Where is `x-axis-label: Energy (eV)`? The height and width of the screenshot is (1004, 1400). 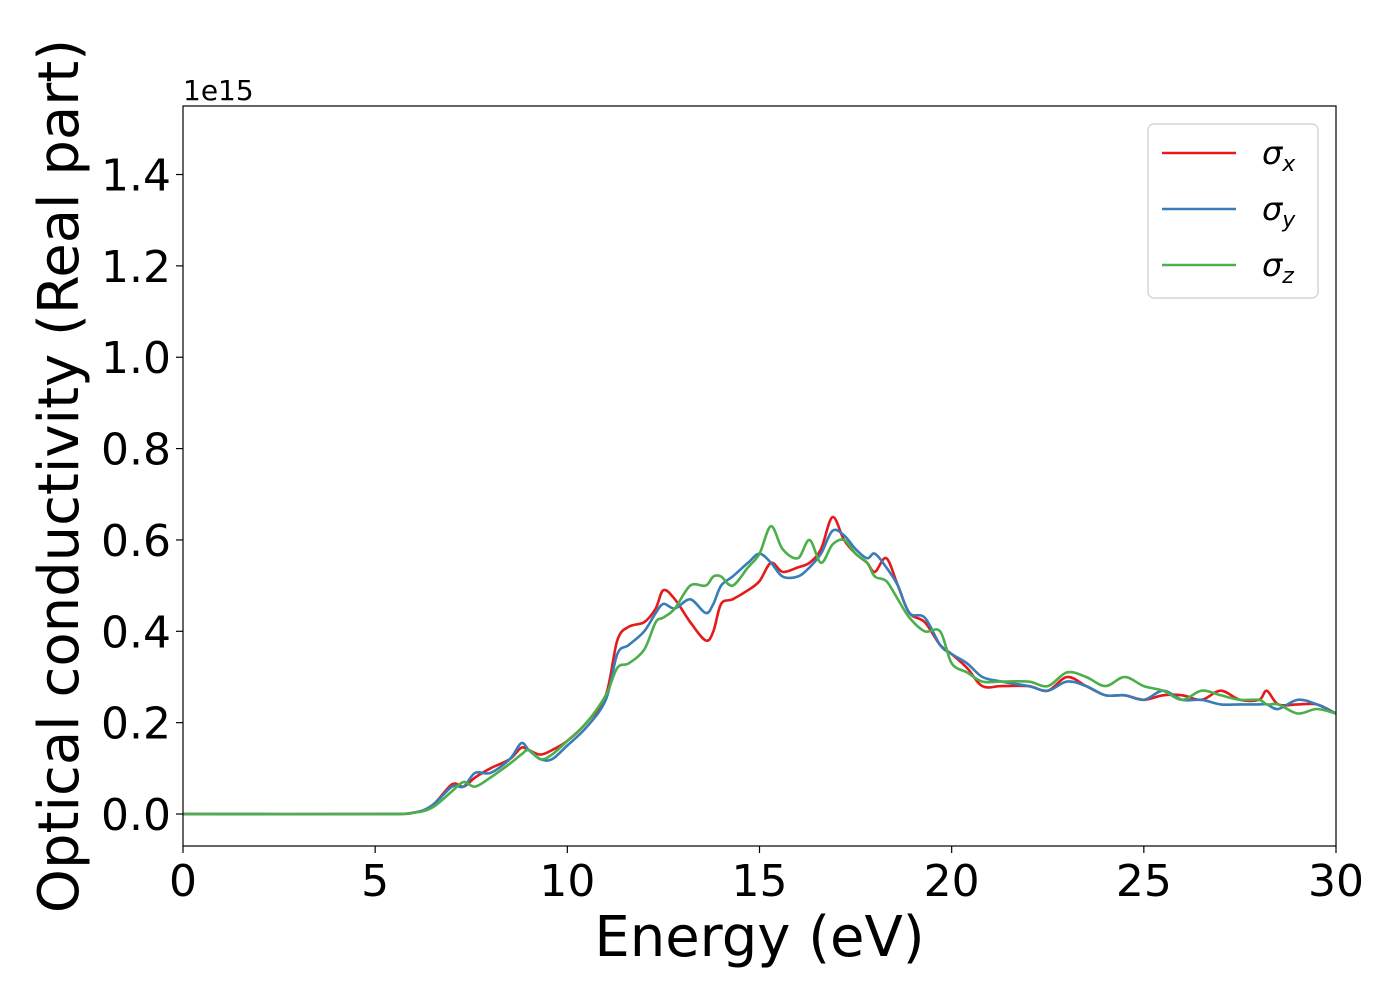 x-axis-label: Energy (eV) is located at coordinates (759, 937).